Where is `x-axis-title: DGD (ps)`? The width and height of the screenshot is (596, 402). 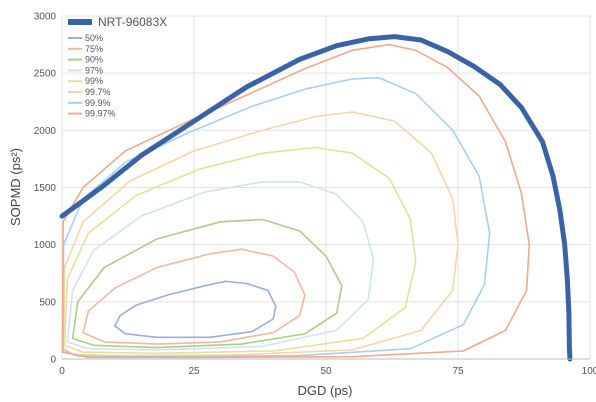
x-axis-title: DGD (ps) is located at coordinates (325, 390).